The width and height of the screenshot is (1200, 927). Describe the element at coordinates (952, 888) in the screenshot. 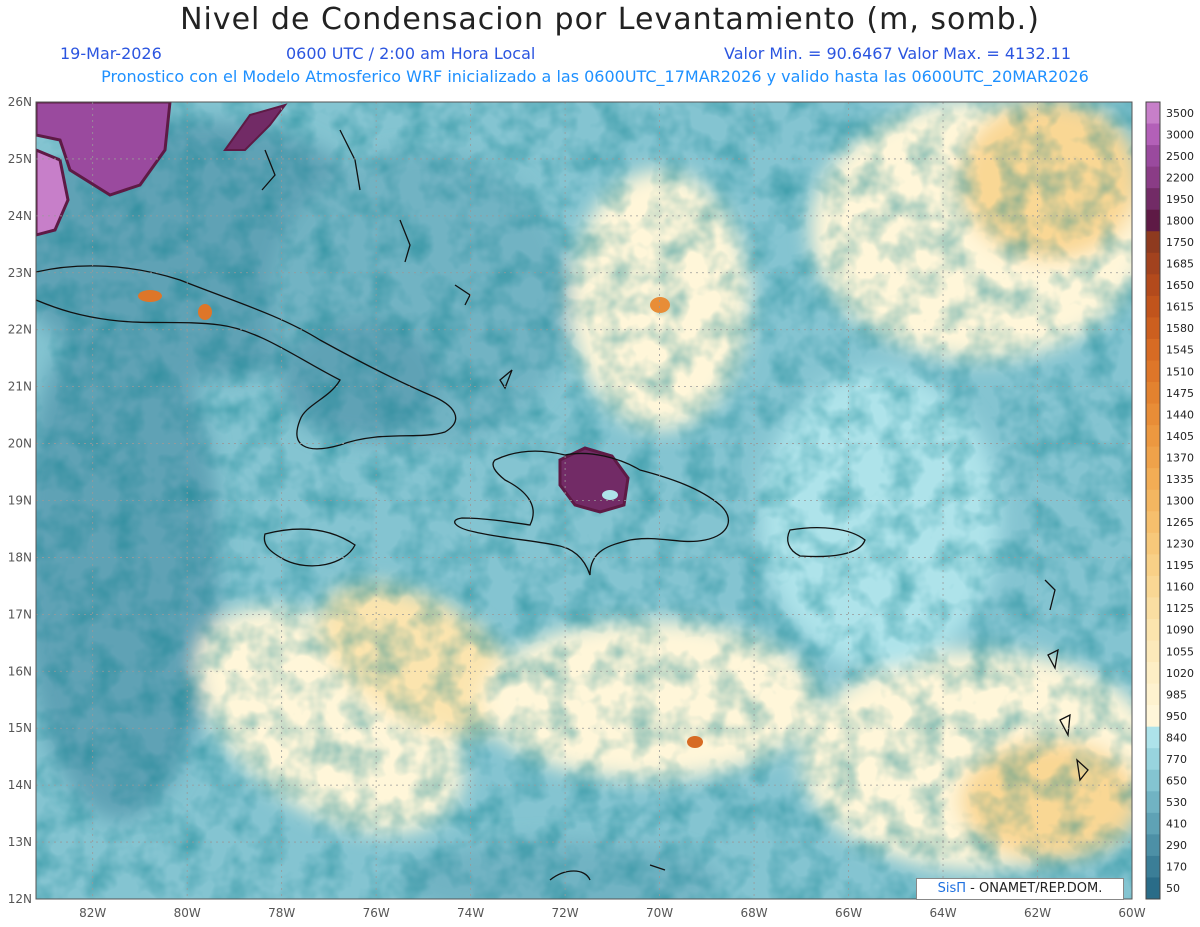

I see `sispi-logo: SisΠ` at that location.